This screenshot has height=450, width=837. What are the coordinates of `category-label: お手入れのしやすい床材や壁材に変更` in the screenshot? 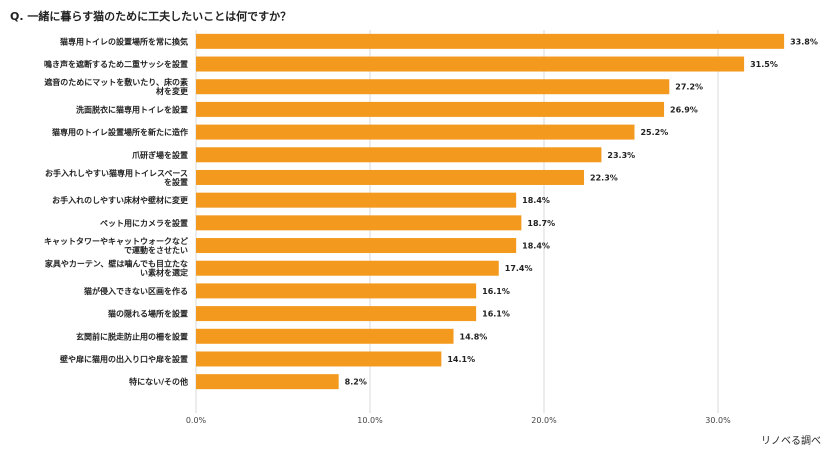 It's located at (120, 200).